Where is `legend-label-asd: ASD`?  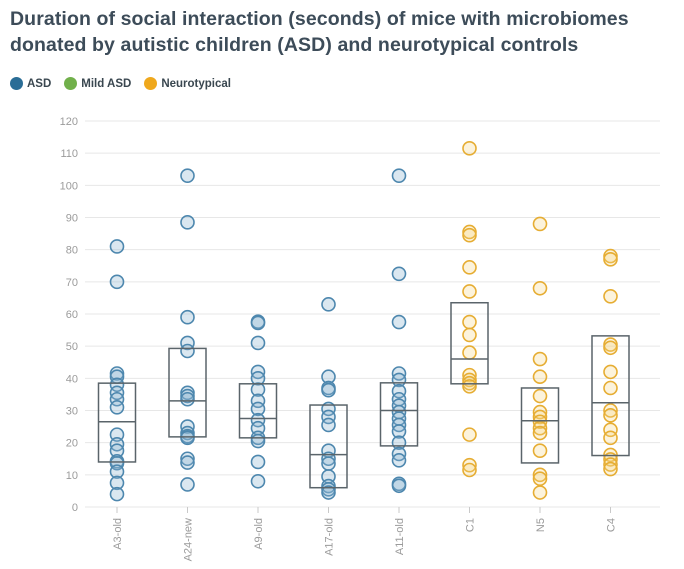 legend-label-asd: ASD is located at coordinates (39, 83).